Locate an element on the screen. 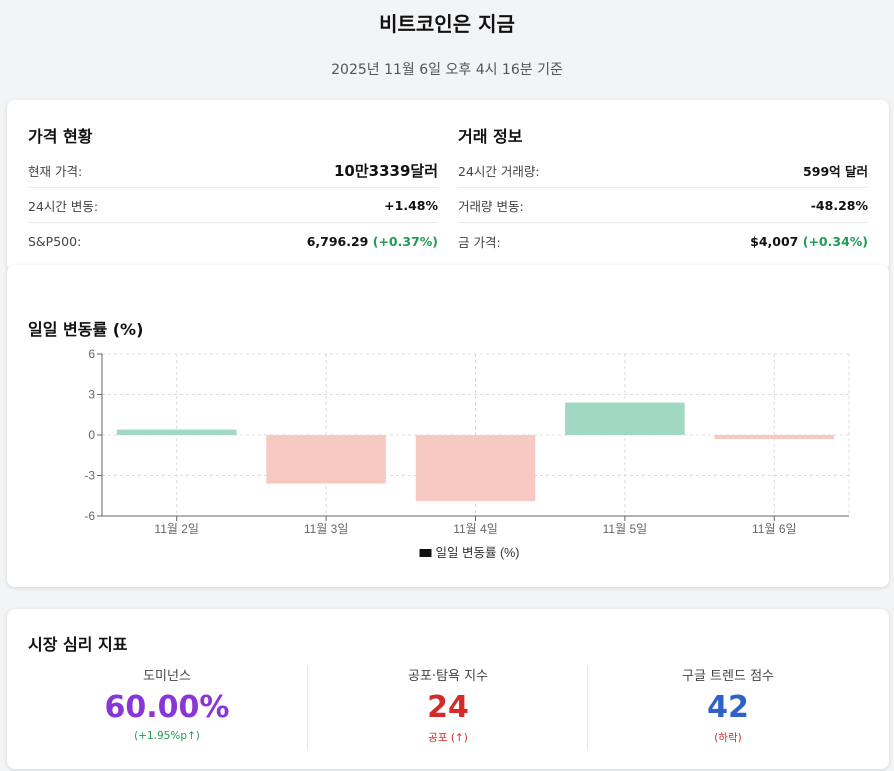  gold-change: (+0.34%) is located at coordinates (835, 241).